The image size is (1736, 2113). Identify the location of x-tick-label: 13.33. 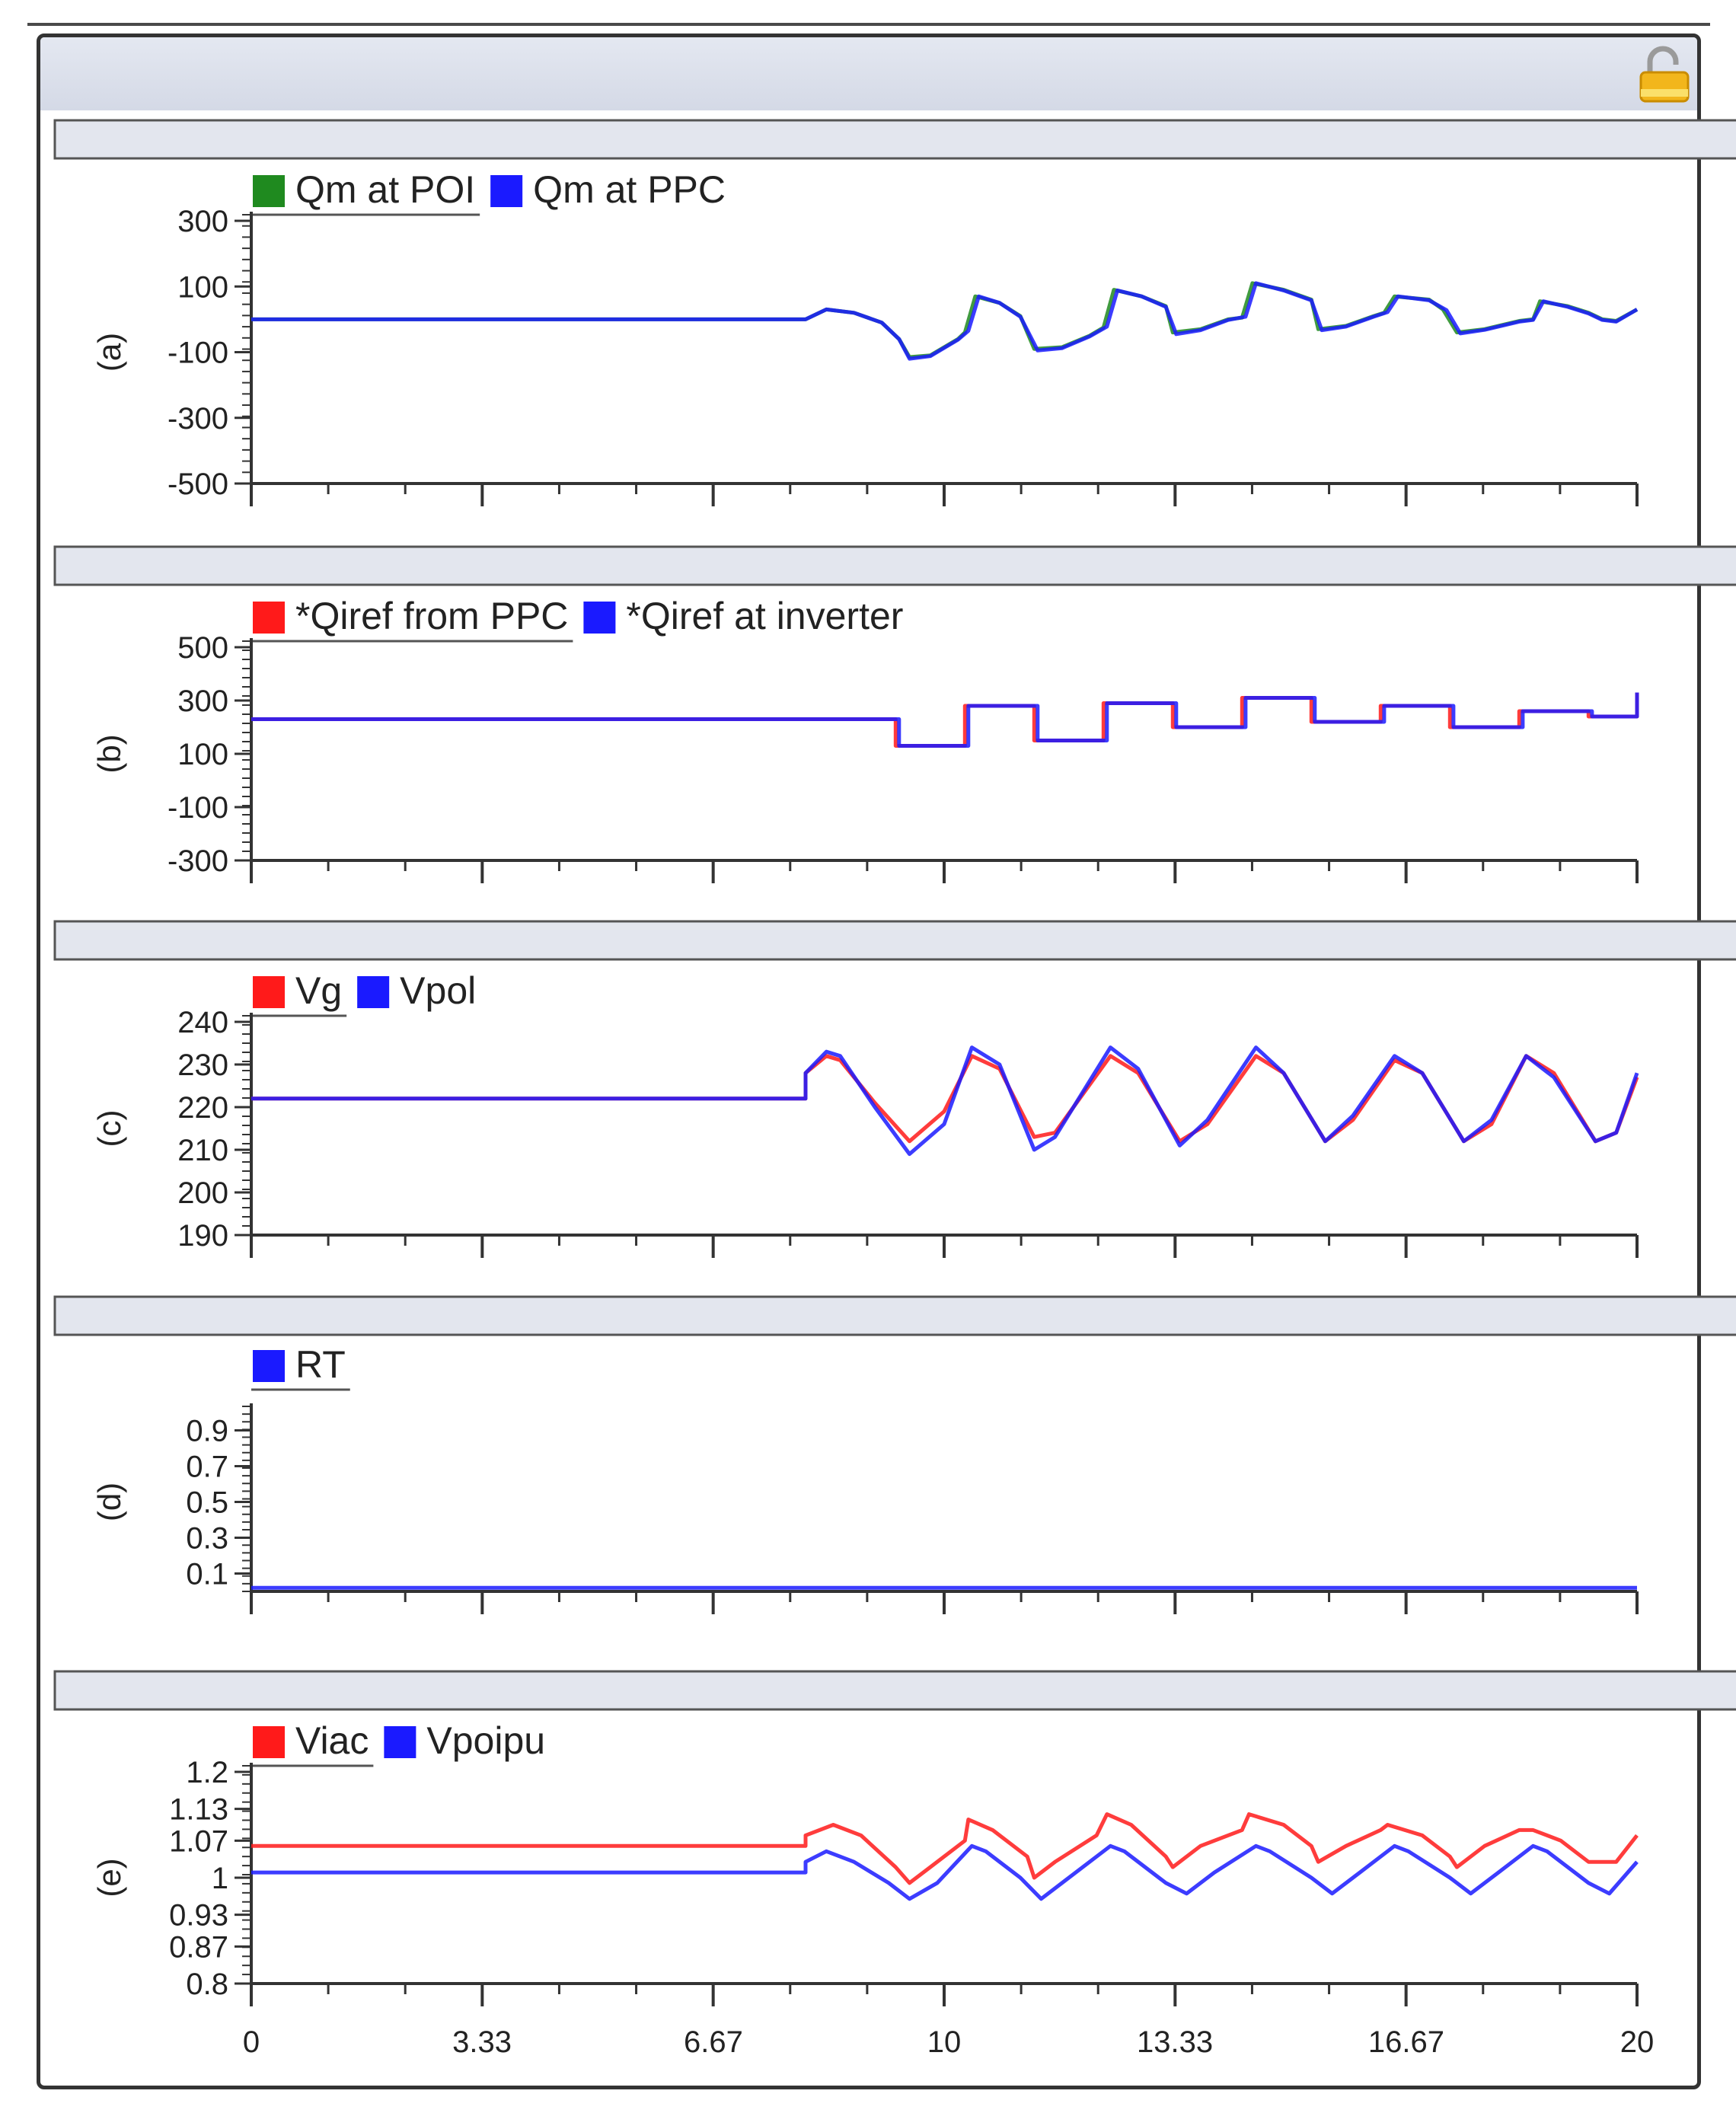
(1175, 2042).